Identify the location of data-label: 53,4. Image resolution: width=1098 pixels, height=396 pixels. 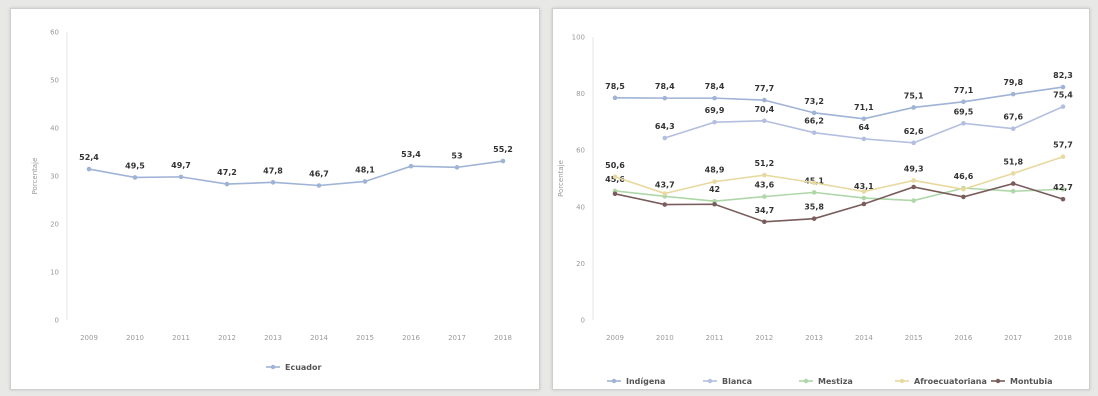
(411, 154).